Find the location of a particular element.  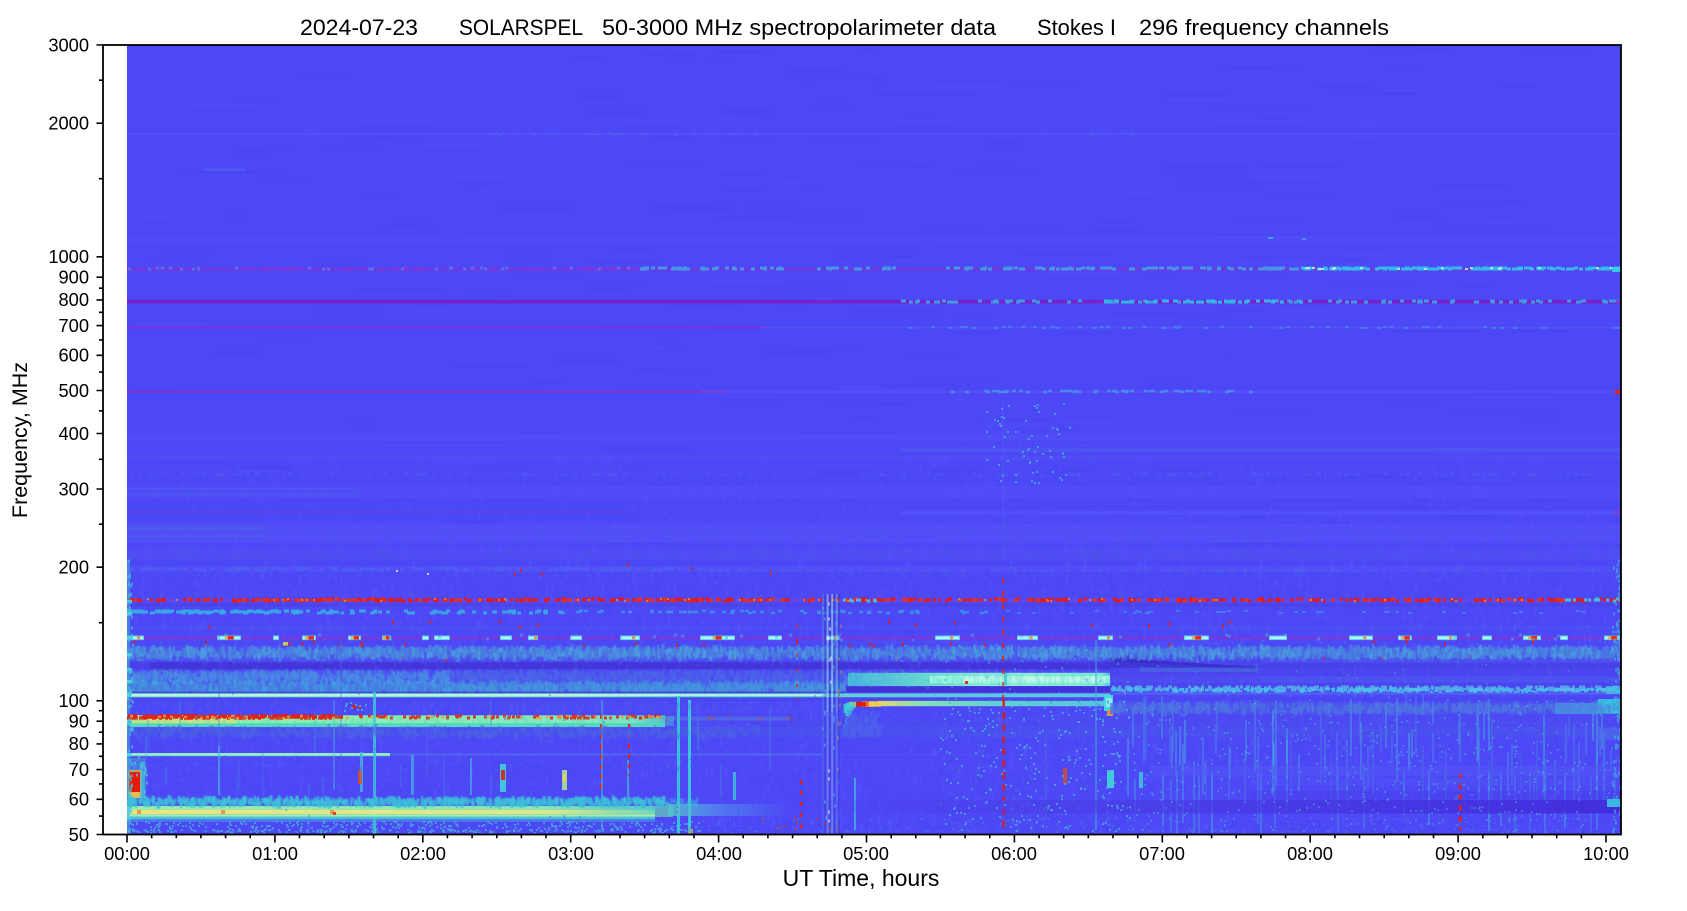

svg-text: UT Time, hours is located at coordinates (861, 878).